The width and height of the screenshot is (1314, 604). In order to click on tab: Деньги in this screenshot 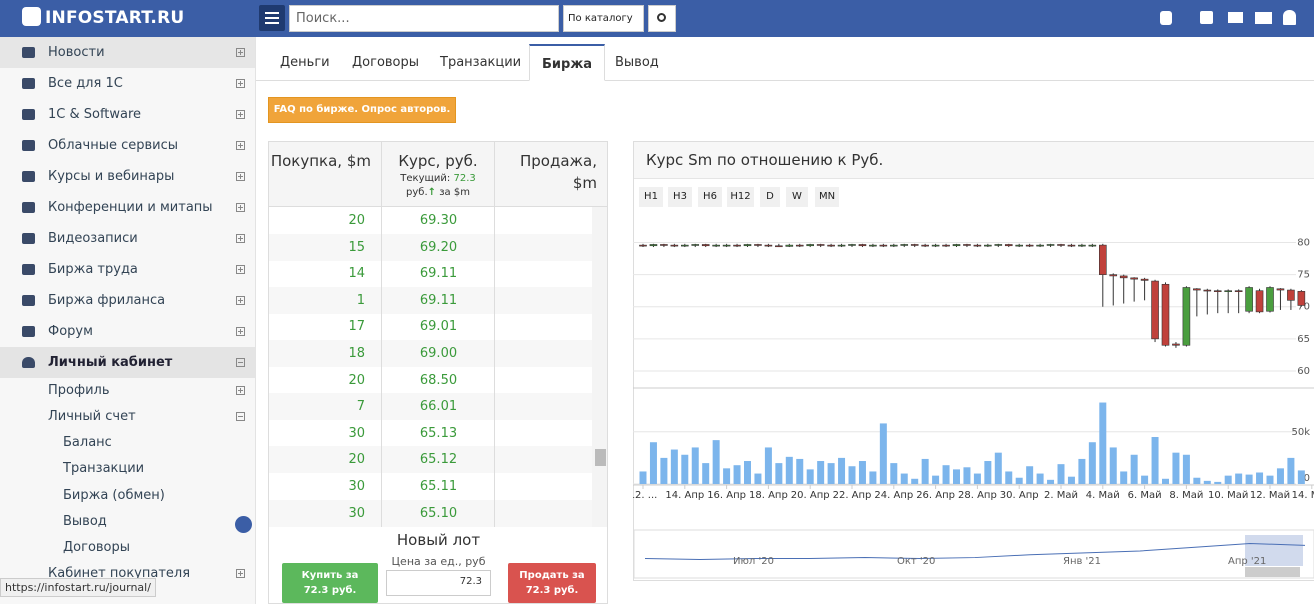, I will do `click(305, 62)`.